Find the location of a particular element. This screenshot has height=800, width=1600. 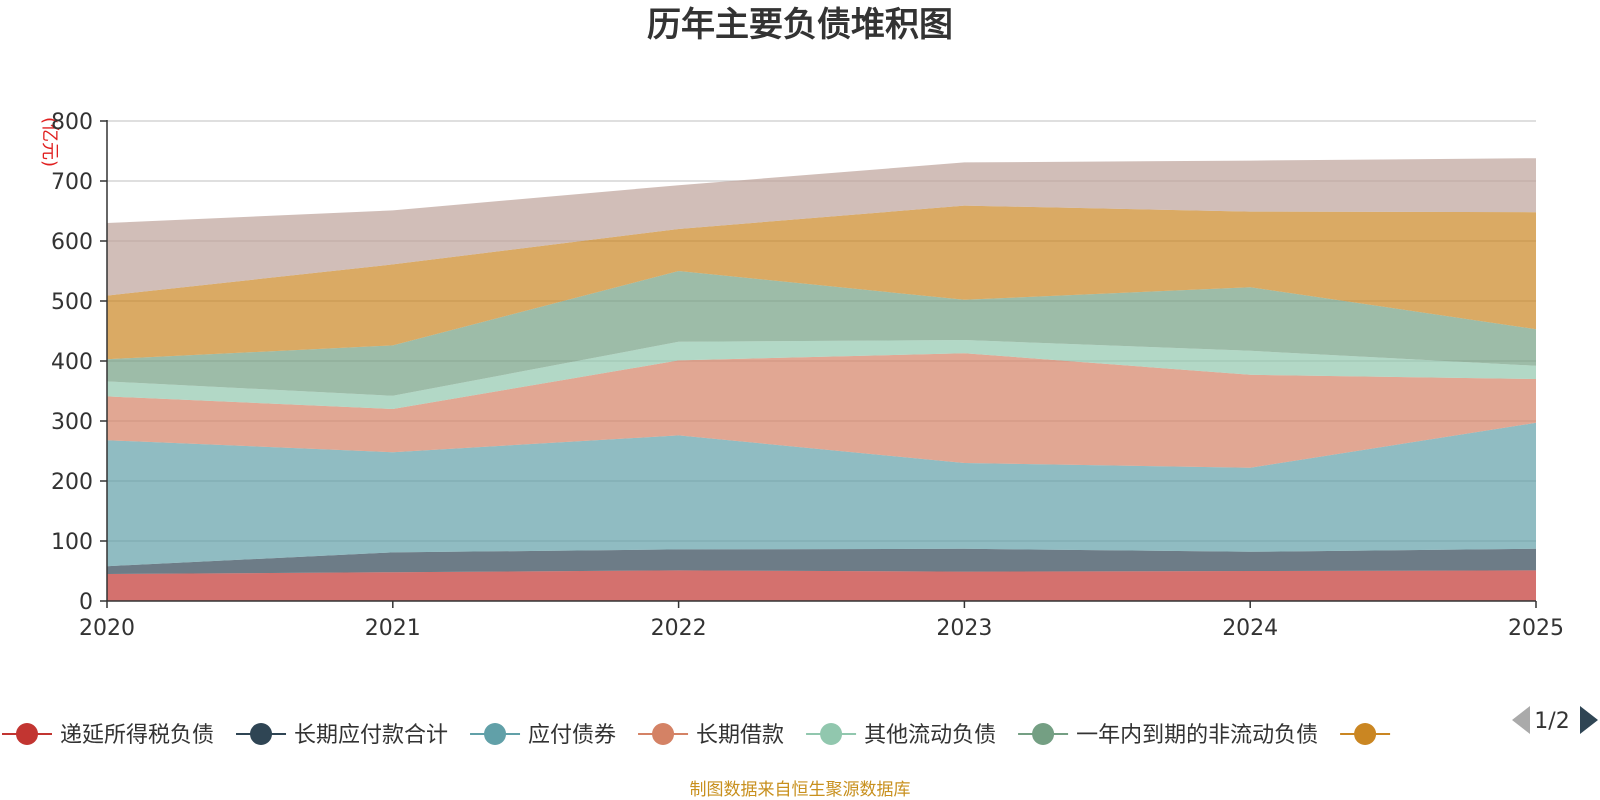

y-tick-label: 500 is located at coordinates (72, 302).